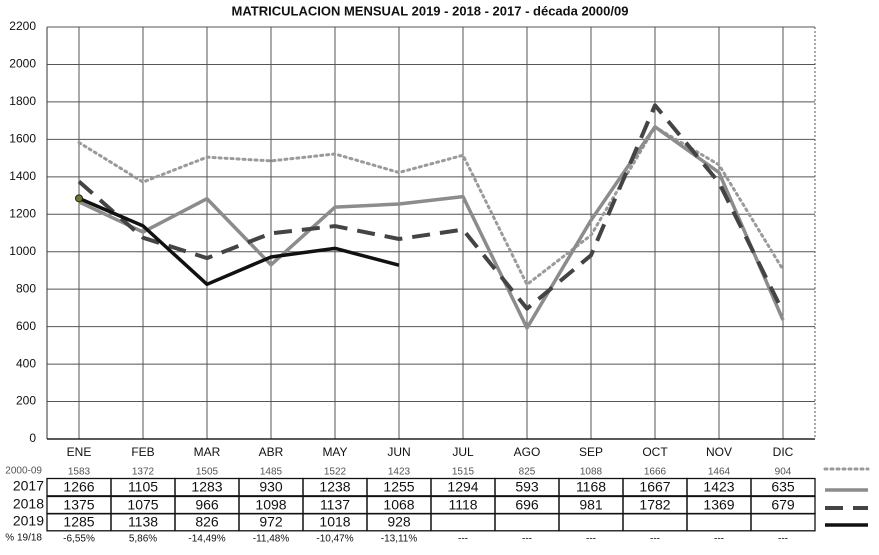  I want to click on table-value: 696, so click(527, 505).